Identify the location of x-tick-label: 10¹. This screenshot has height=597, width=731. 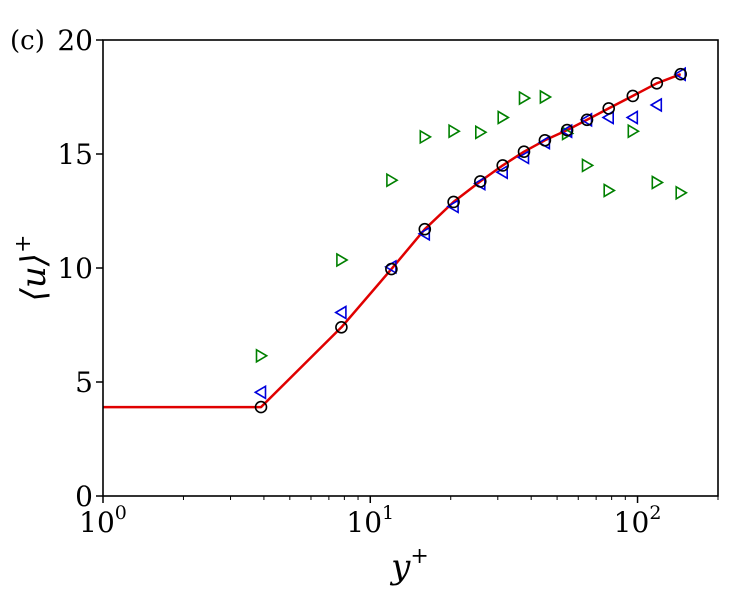
(370, 520).